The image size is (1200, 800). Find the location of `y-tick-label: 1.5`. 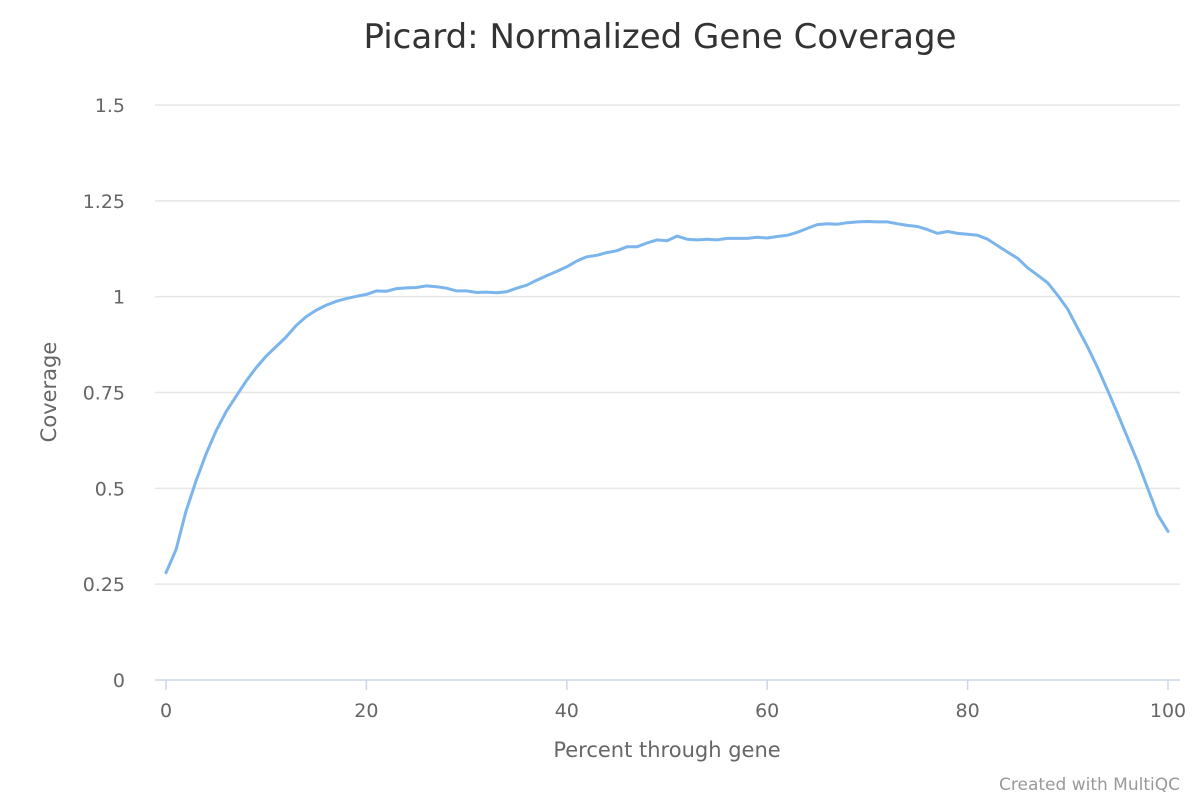

y-tick-label: 1.5 is located at coordinates (110, 106).